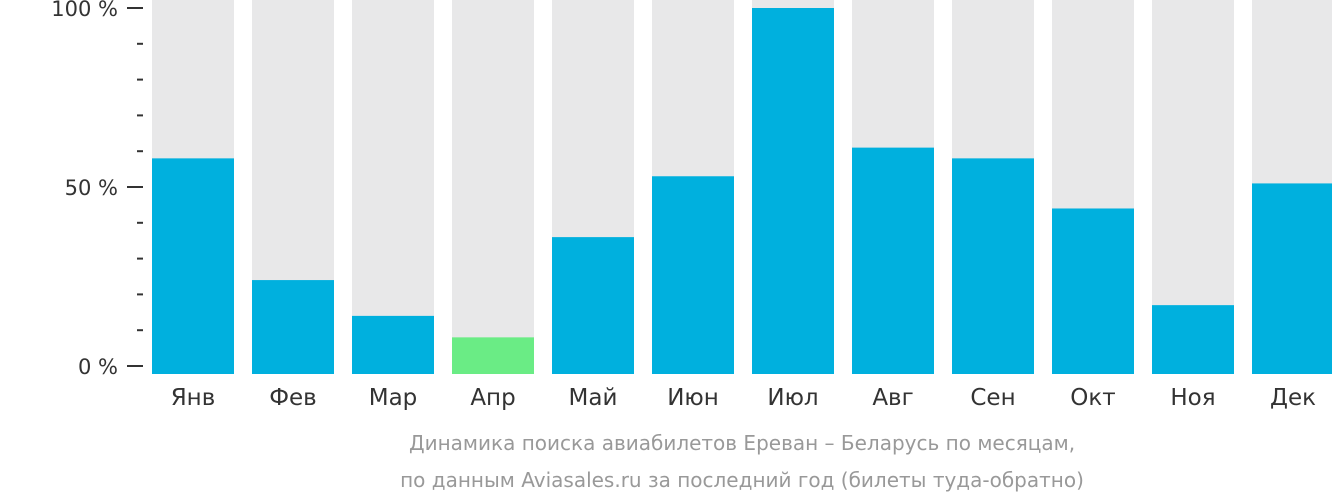  Describe the element at coordinates (293, 398) in the screenshot. I see `x-category-label: Фев` at that location.